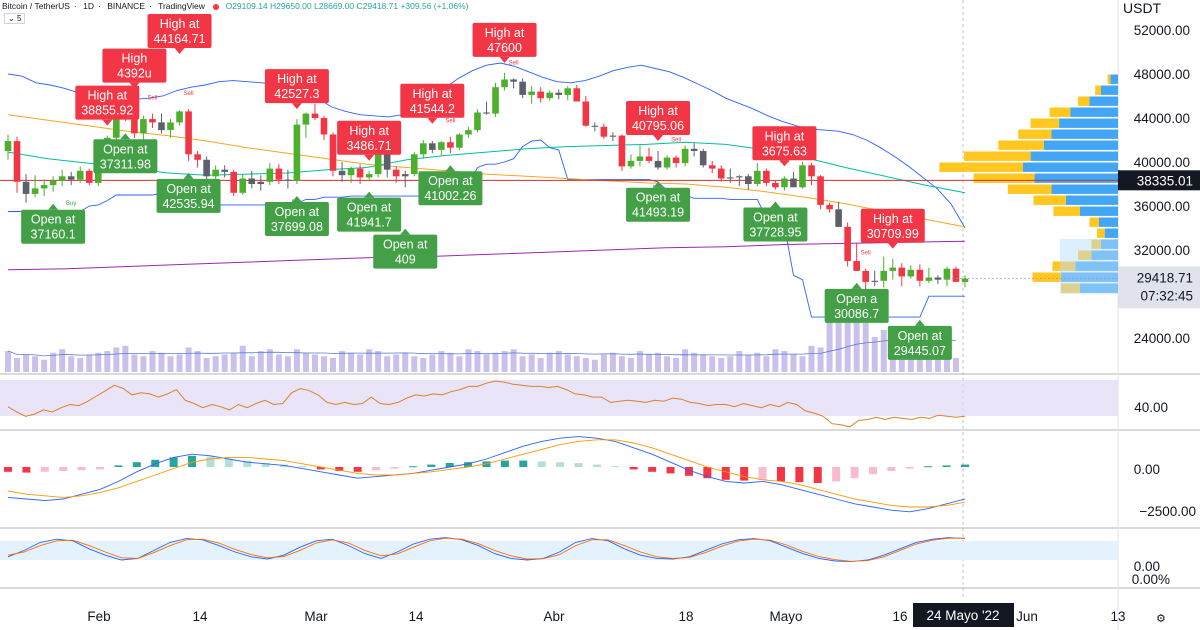 The width and height of the screenshot is (1200, 630). Describe the element at coordinates (893, 234) in the screenshot. I see `label-text: 30709.99` at that location.